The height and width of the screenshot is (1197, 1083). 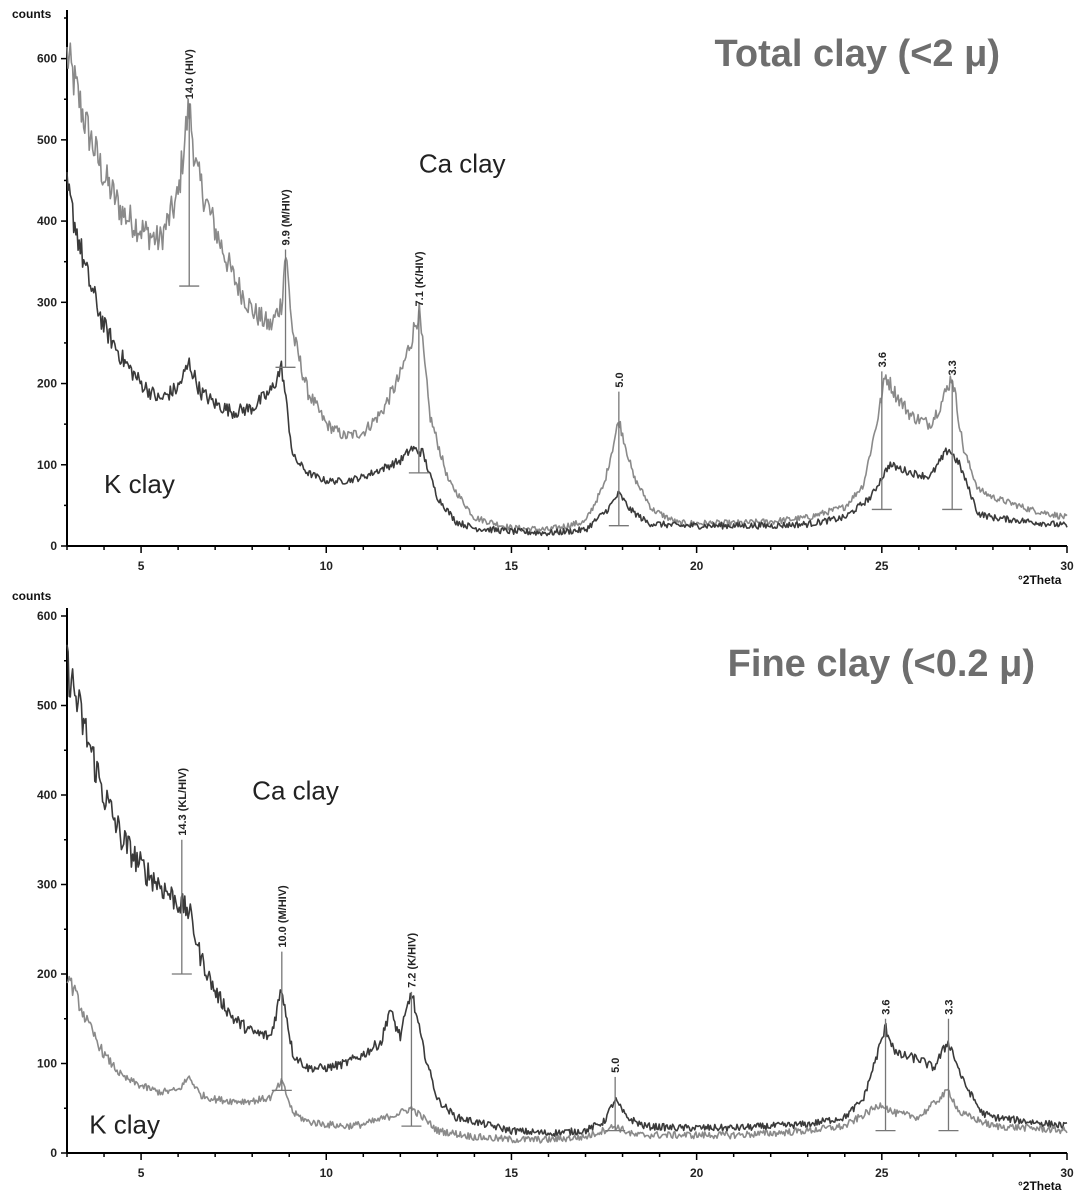 I want to click on peak-label: 14.3 (KL/HIV), so click(x=183, y=802).